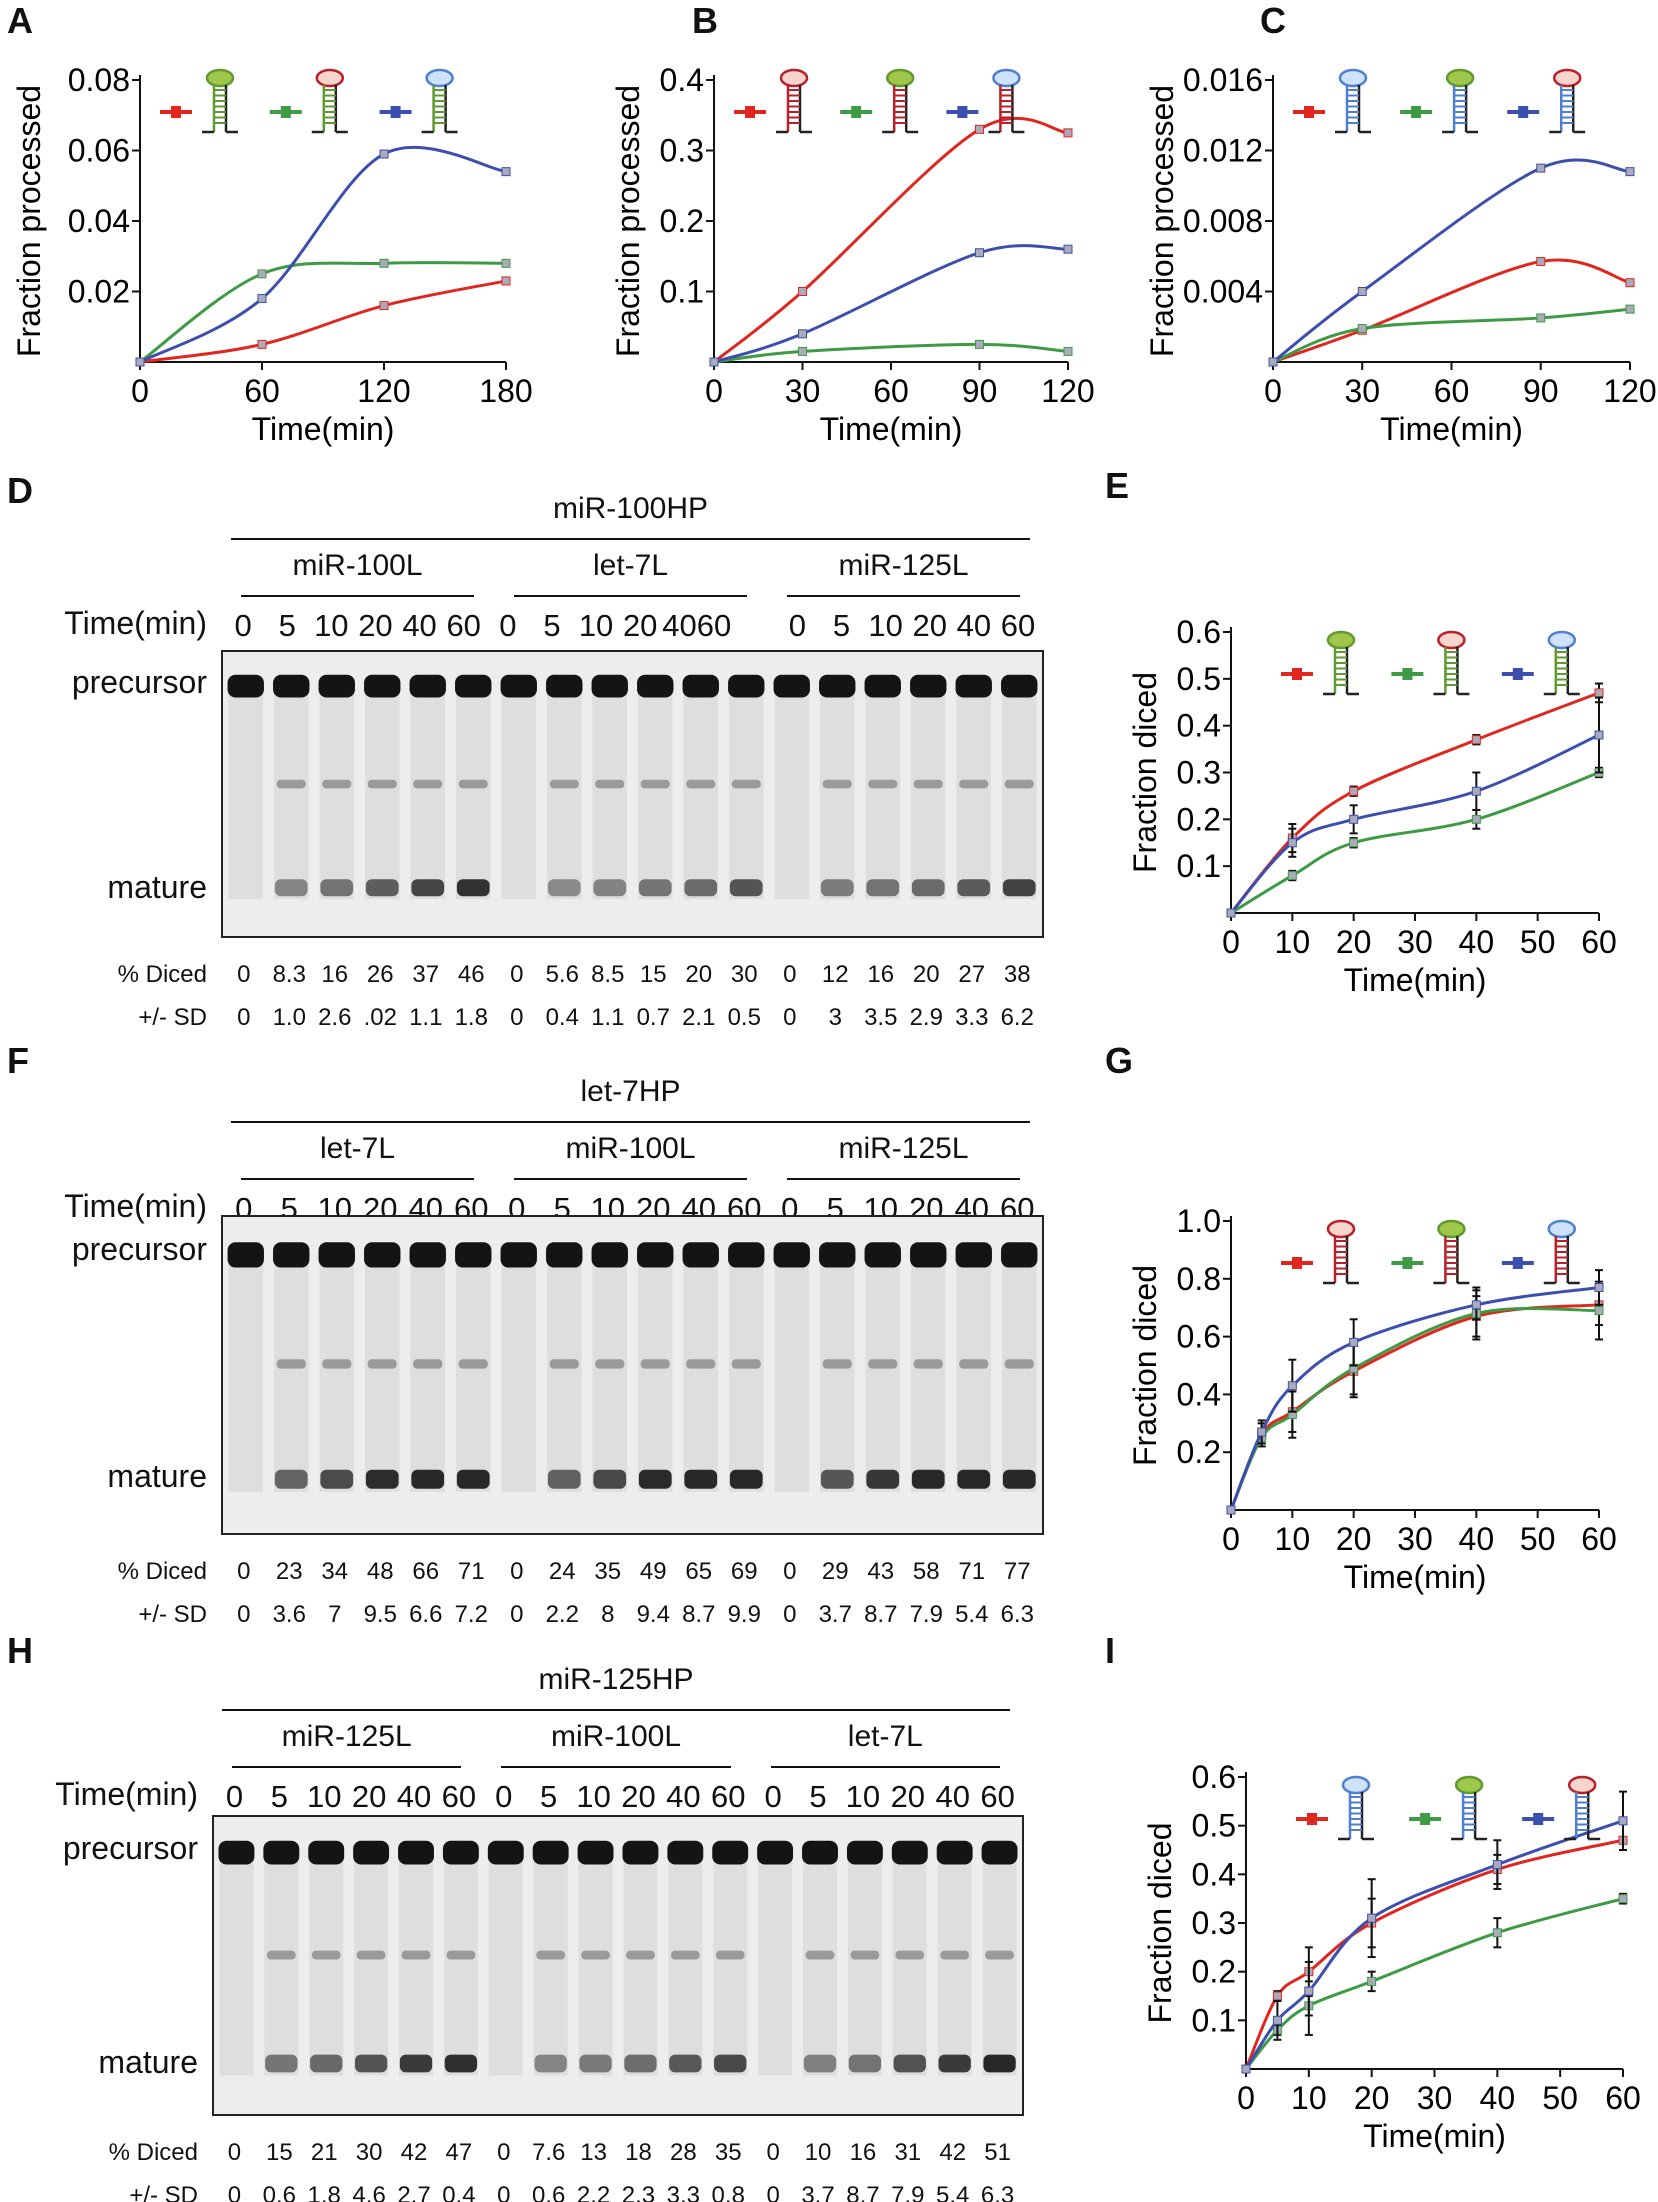 Image resolution: width=1658 pixels, height=2202 pixels. Describe the element at coordinates (630, 975) in the screenshot. I see `diced-row: 0 8.3 16 26 37 46 0 5.6 8.5 15 20 30 0 12 16 20 27 38` at that location.